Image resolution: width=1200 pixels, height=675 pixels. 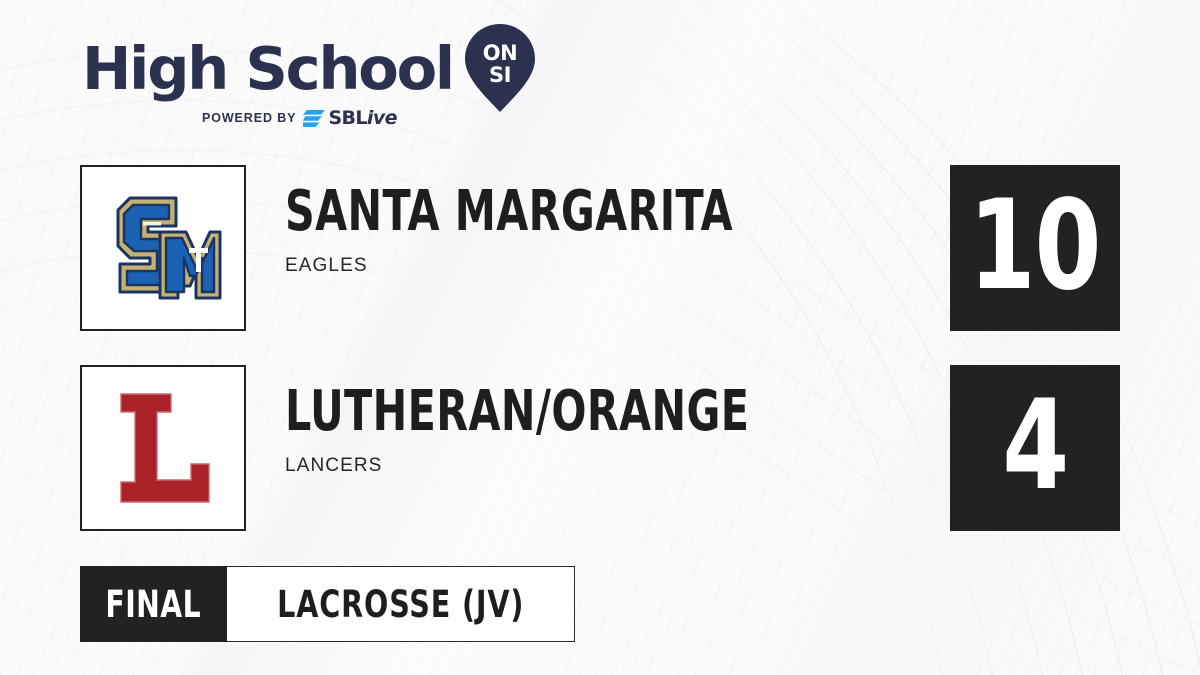 I want to click on sblive-bolt-icon, so click(x=314, y=118).